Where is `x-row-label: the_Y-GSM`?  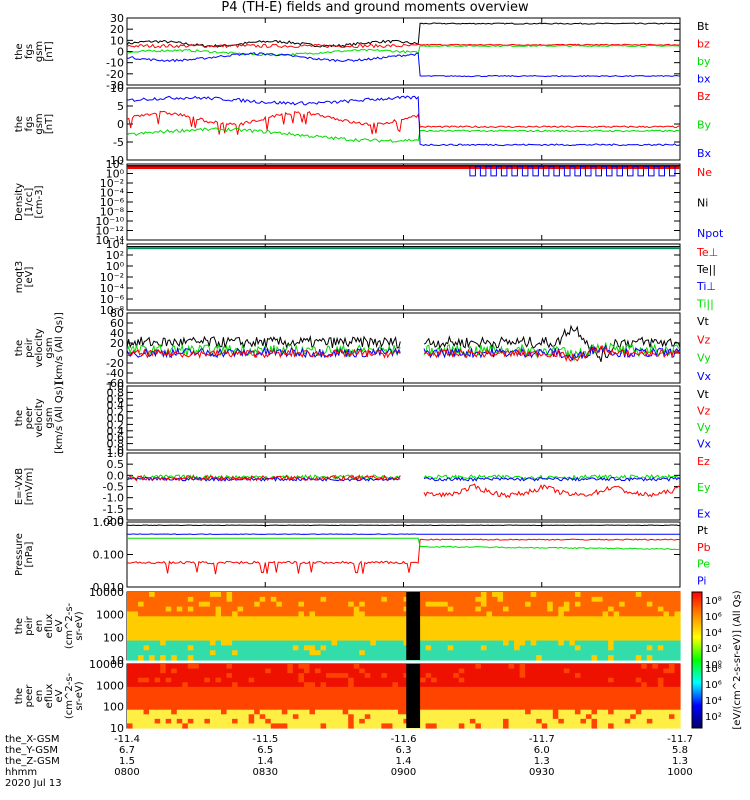 x-row-label: the_Y-GSM is located at coordinates (31, 750).